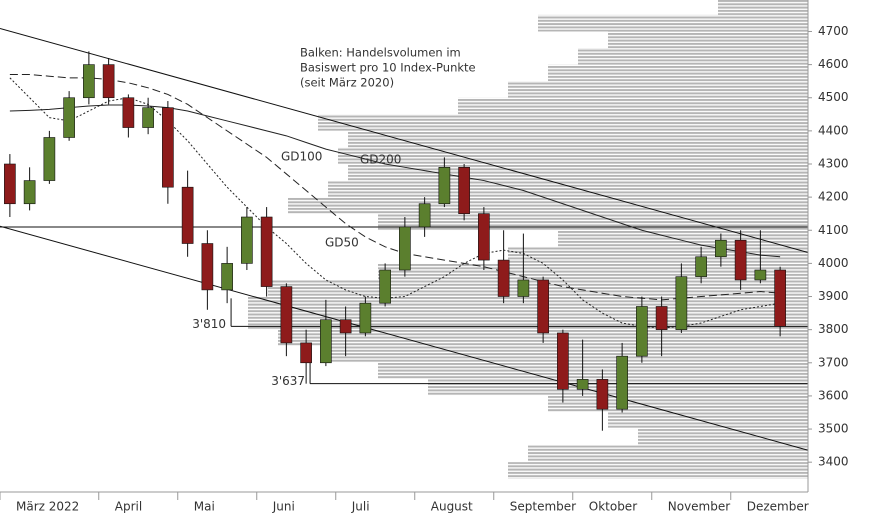 This screenshot has height=515, width=874. I want to click on y-tick-label: 4700, so click(833, 31).